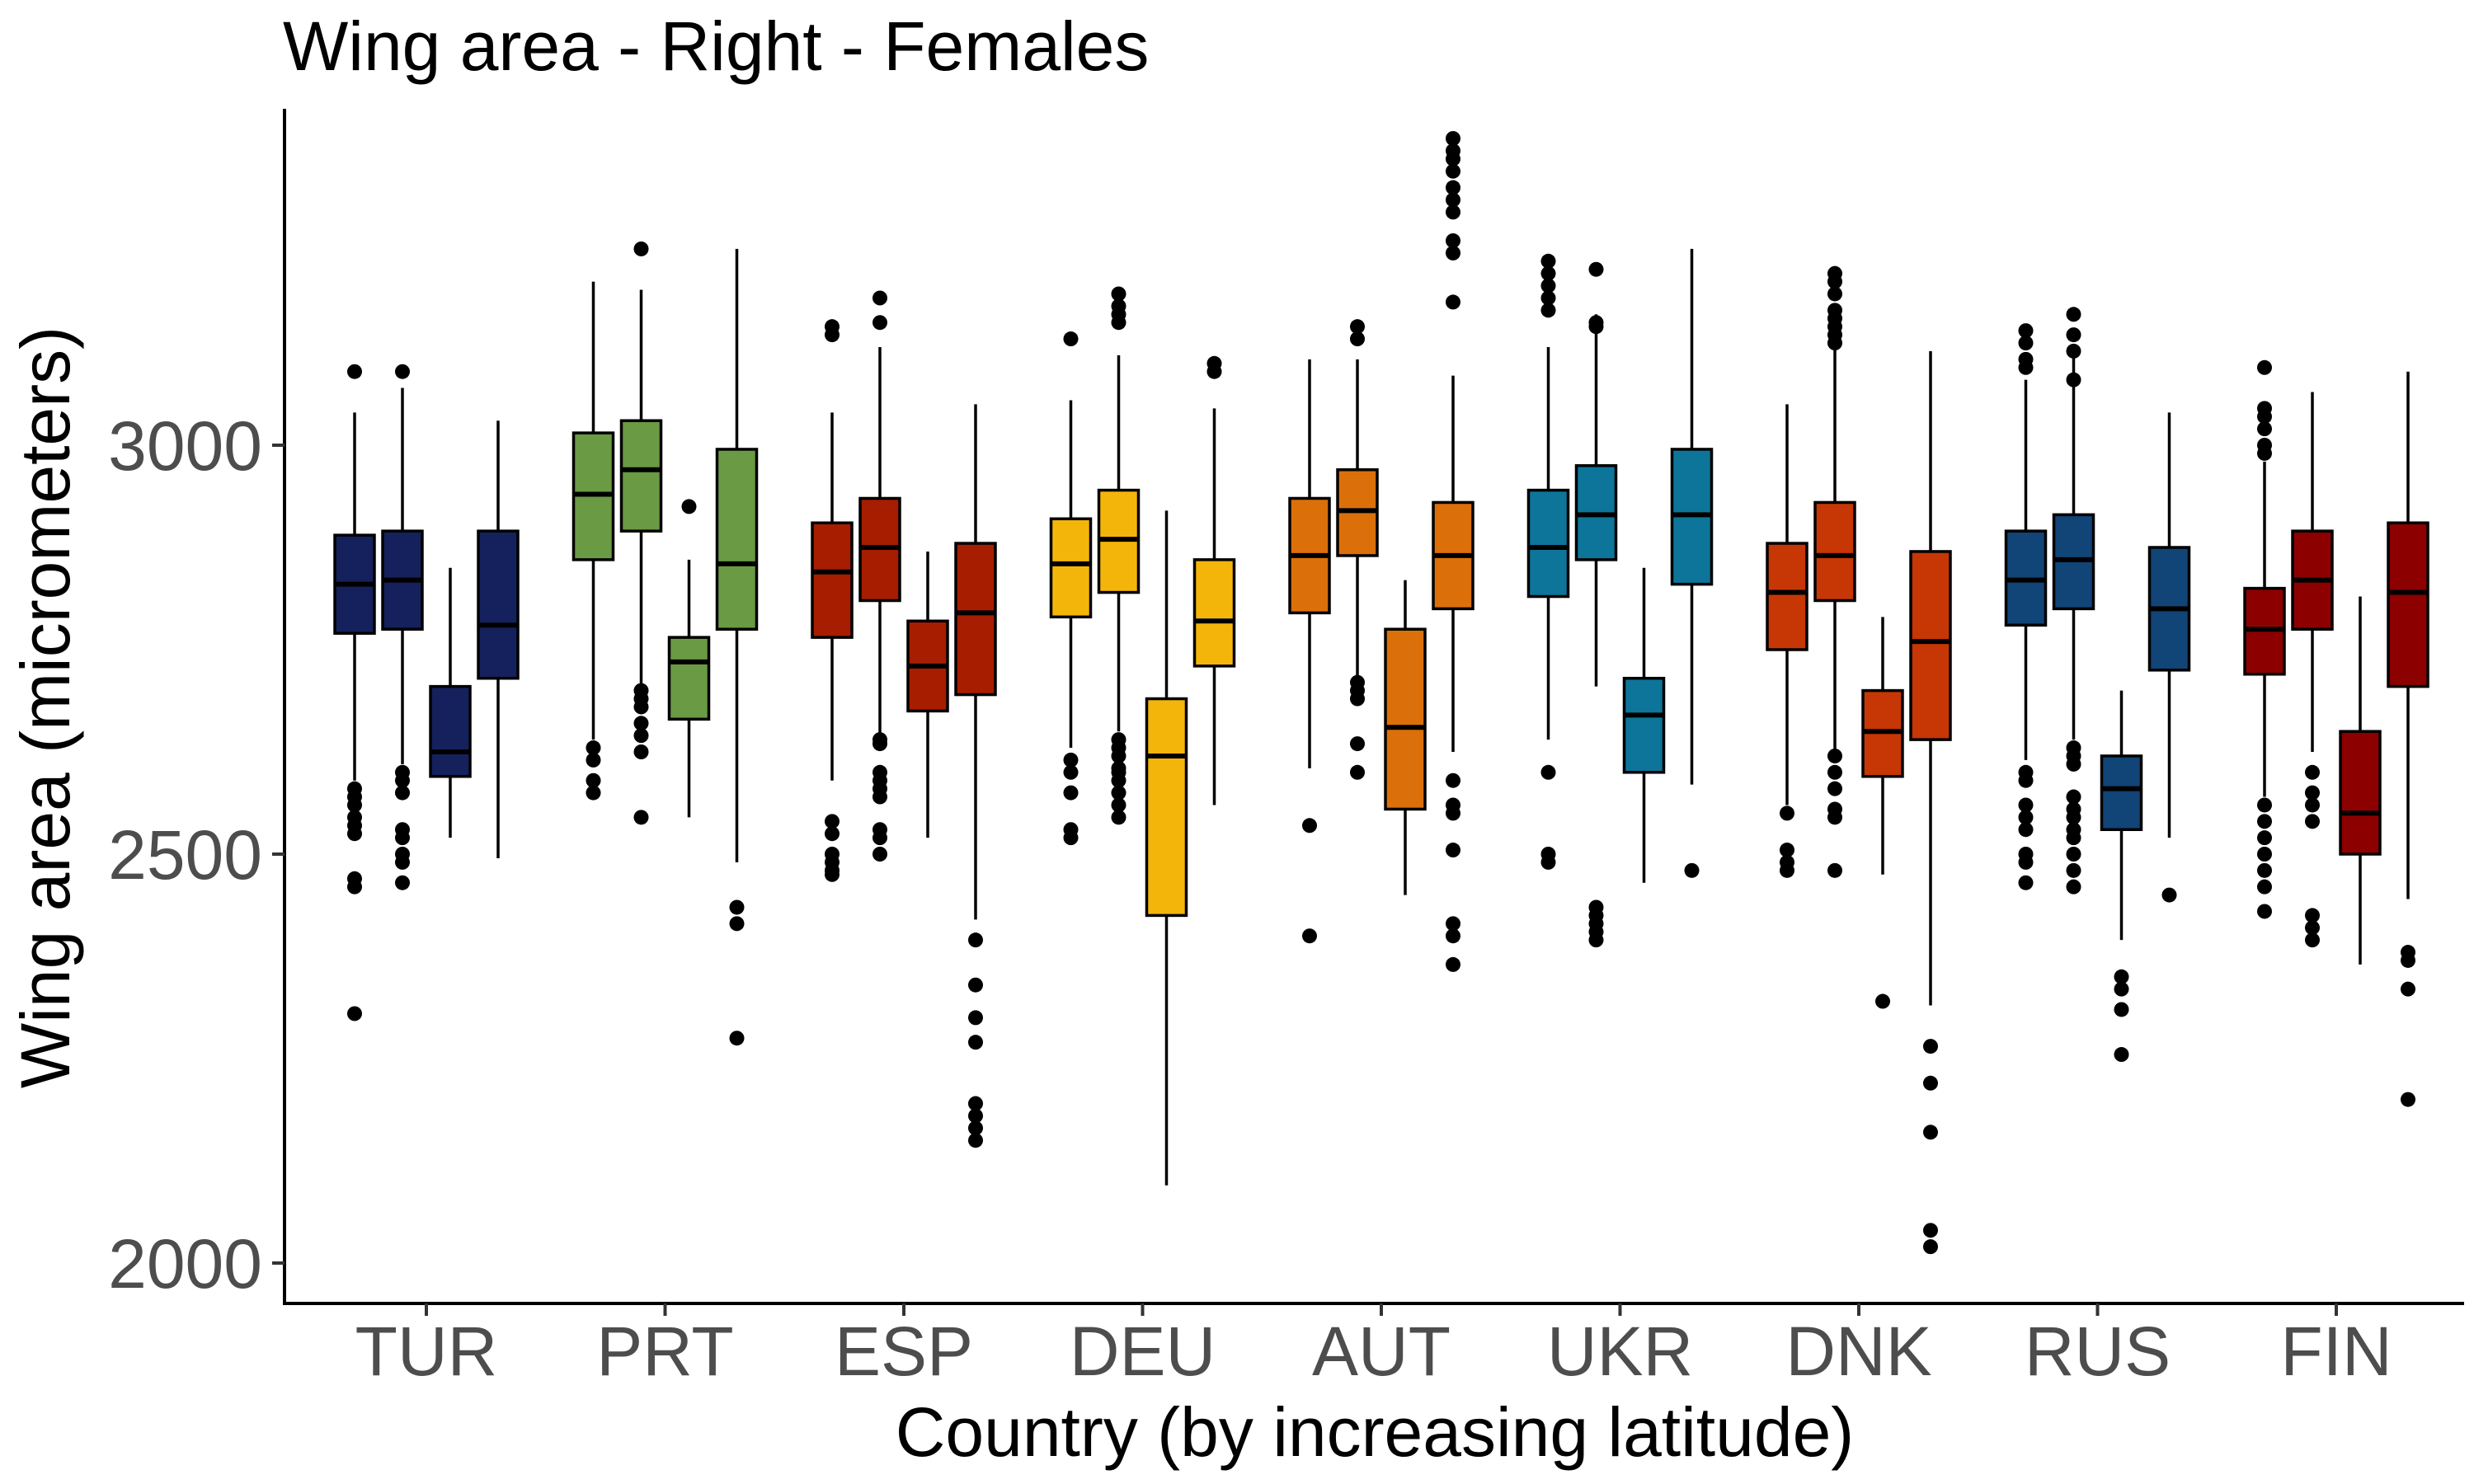  What do you see at coordinates (1858, 1351) in the screenshot?
I see `x-tick-label: DNK` at bounding box center [1858, 1351].